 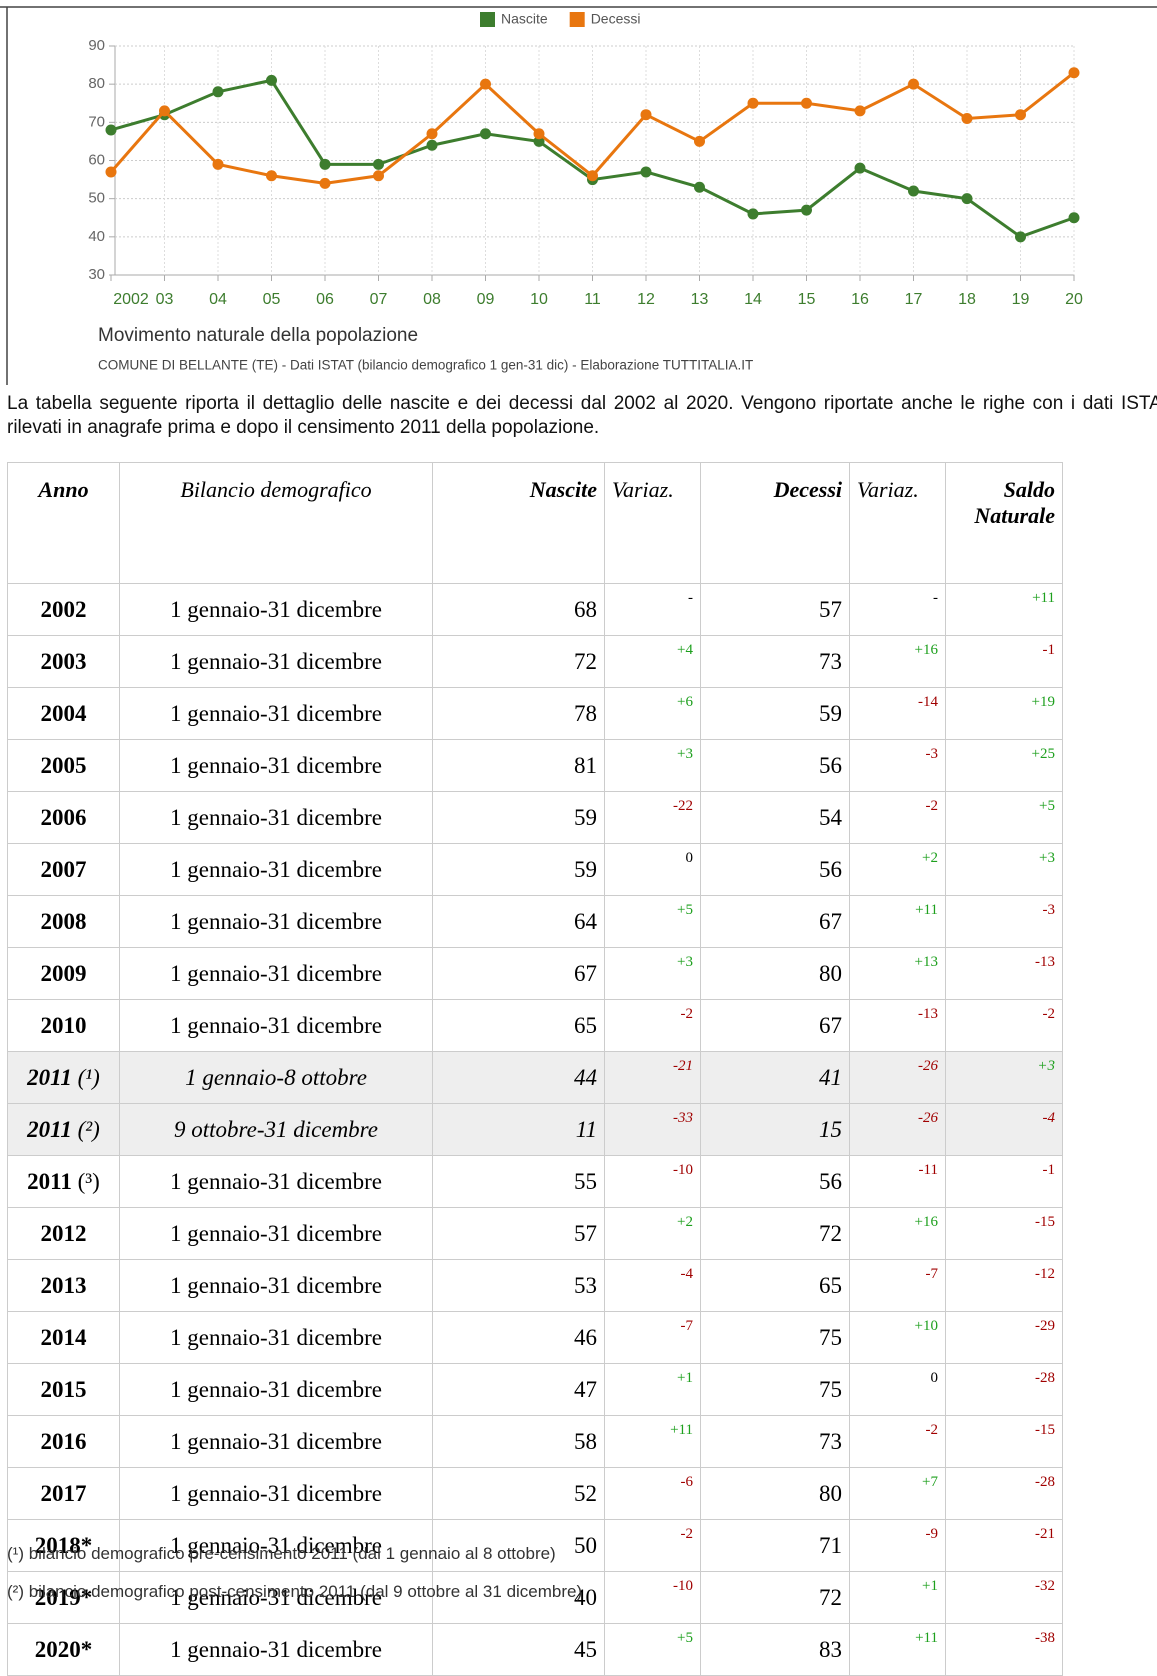 I want to click on cell-anno: 2014, so click(x=63, y=1337).